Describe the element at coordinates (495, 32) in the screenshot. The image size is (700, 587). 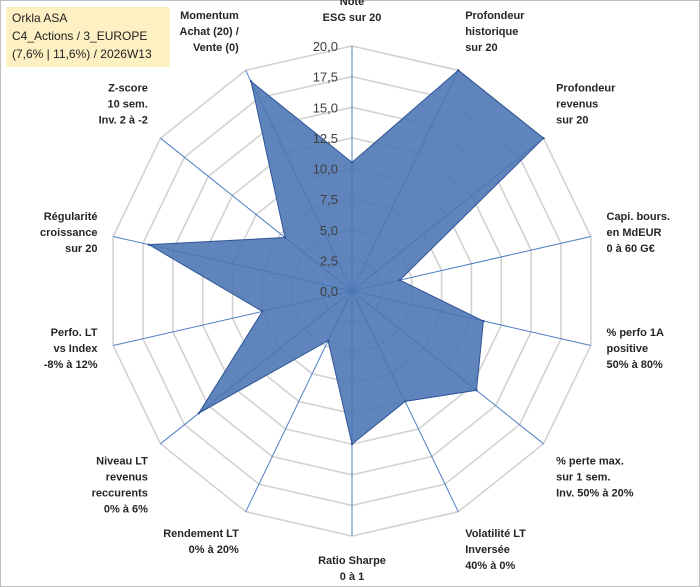
I see `category-label: Profondeur historique sur 20` at that location.